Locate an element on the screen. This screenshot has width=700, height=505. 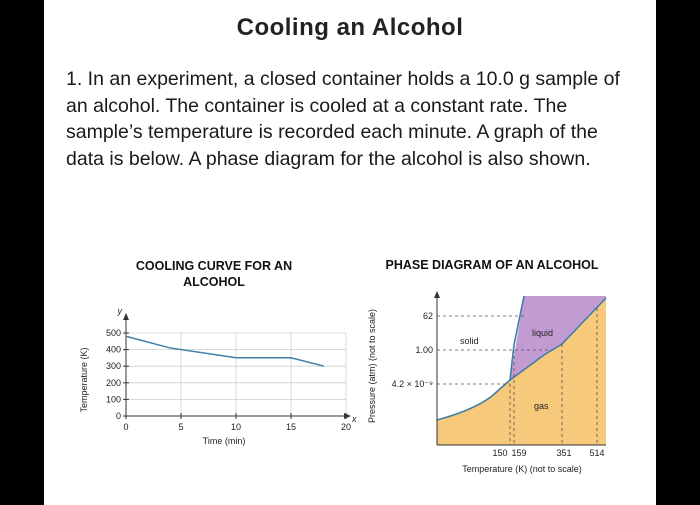
sublimation-curve is located at coordinates (473, 400).